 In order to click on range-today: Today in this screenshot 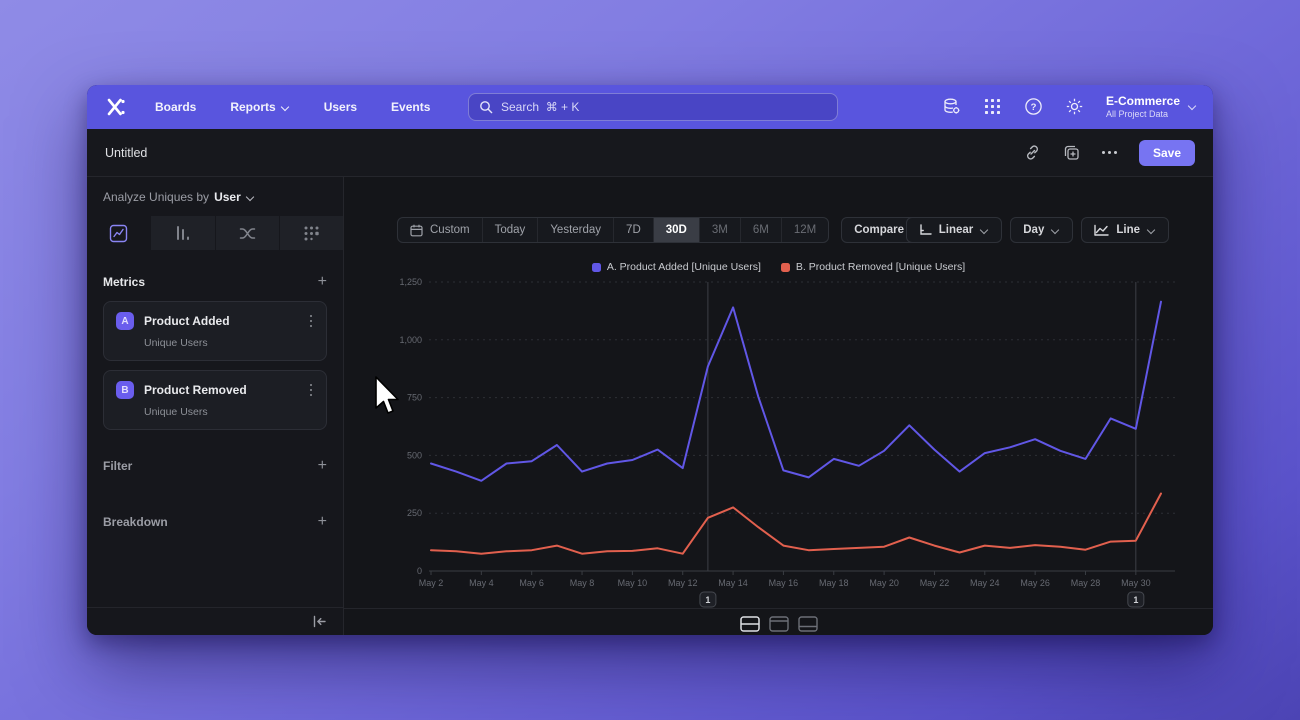, I will do `click(509, 230)`.